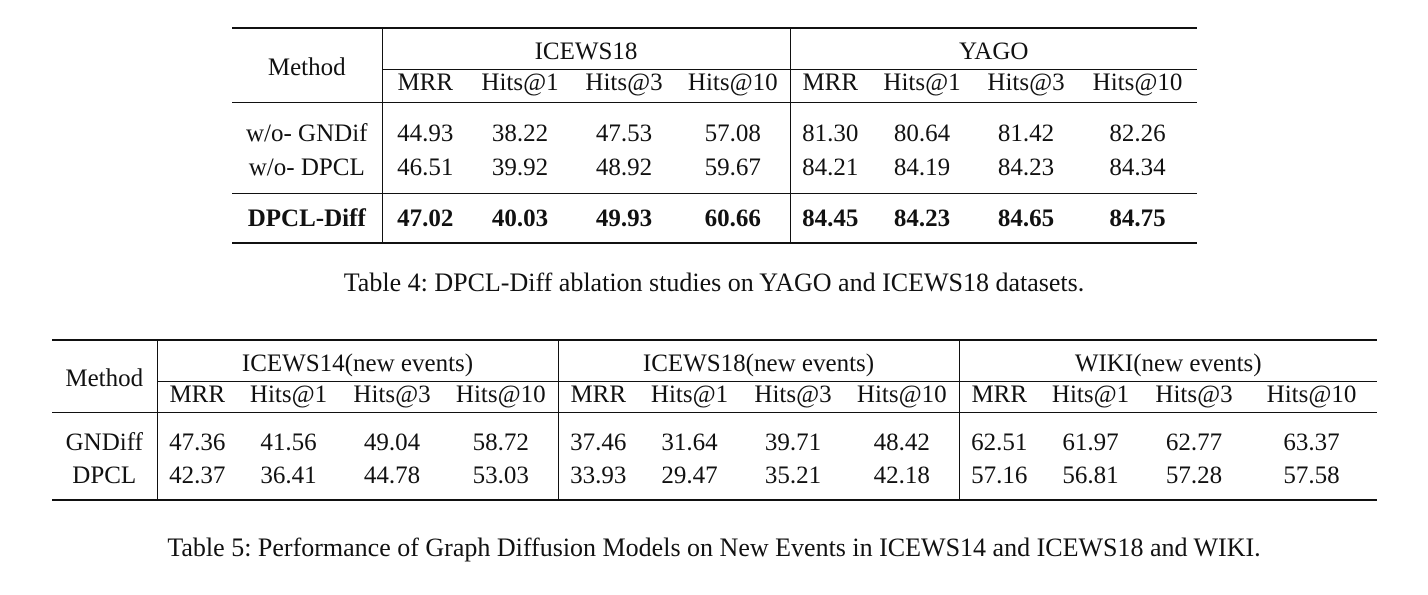 The height and width of the screenshot is (595, 1428). What do you see at coordinates (392, 475) in the screenshot?
I see `cell: 44.78` at bounding box center [392, 475].